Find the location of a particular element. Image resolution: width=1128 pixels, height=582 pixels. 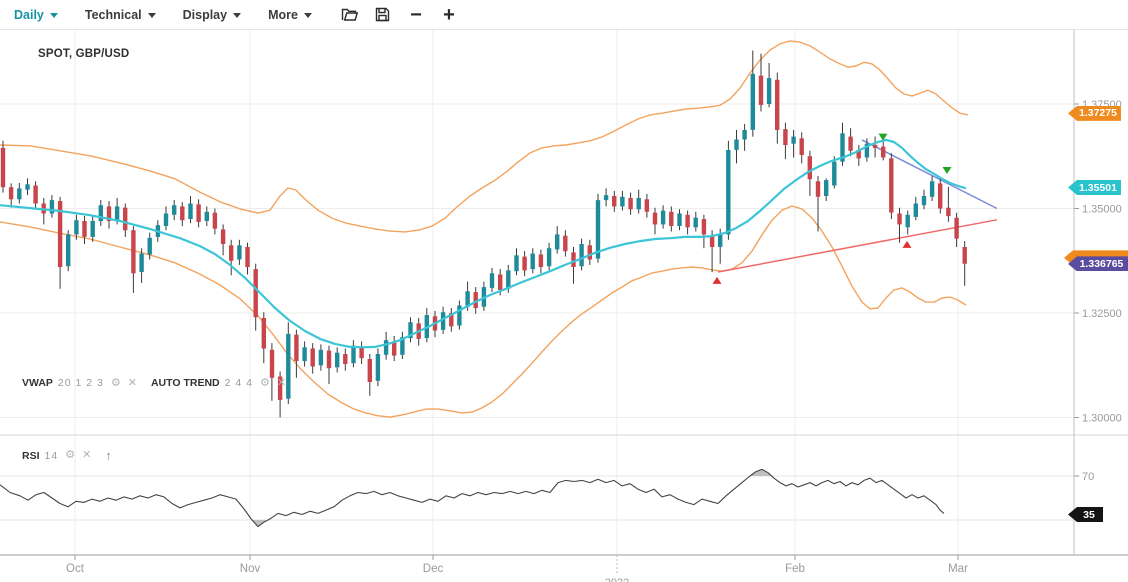

svg-text: 2022 is located at coordinates (617, 579).